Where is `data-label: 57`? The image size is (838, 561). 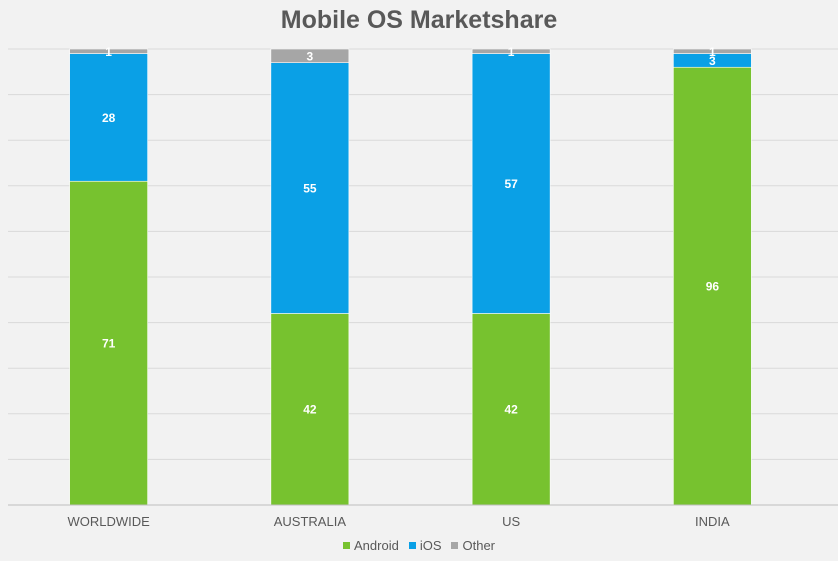
data-label: 57 is located at coordinates (511, 184).